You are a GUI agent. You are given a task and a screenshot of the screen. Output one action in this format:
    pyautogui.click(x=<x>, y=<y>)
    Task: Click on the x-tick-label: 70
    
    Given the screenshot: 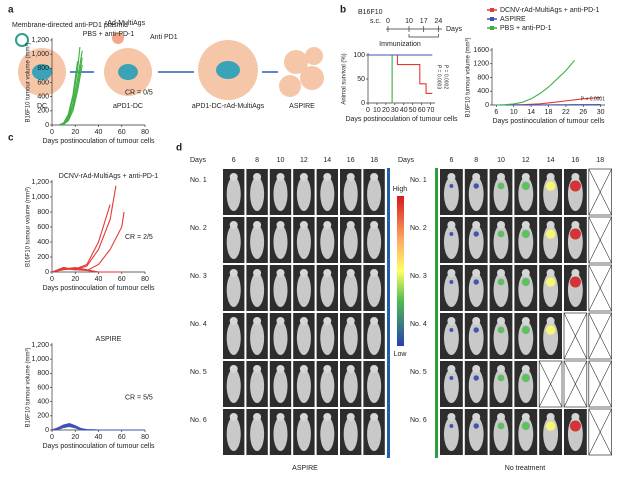 What is the action you would take?
    pyautogui.click(x=431, y=110)
    